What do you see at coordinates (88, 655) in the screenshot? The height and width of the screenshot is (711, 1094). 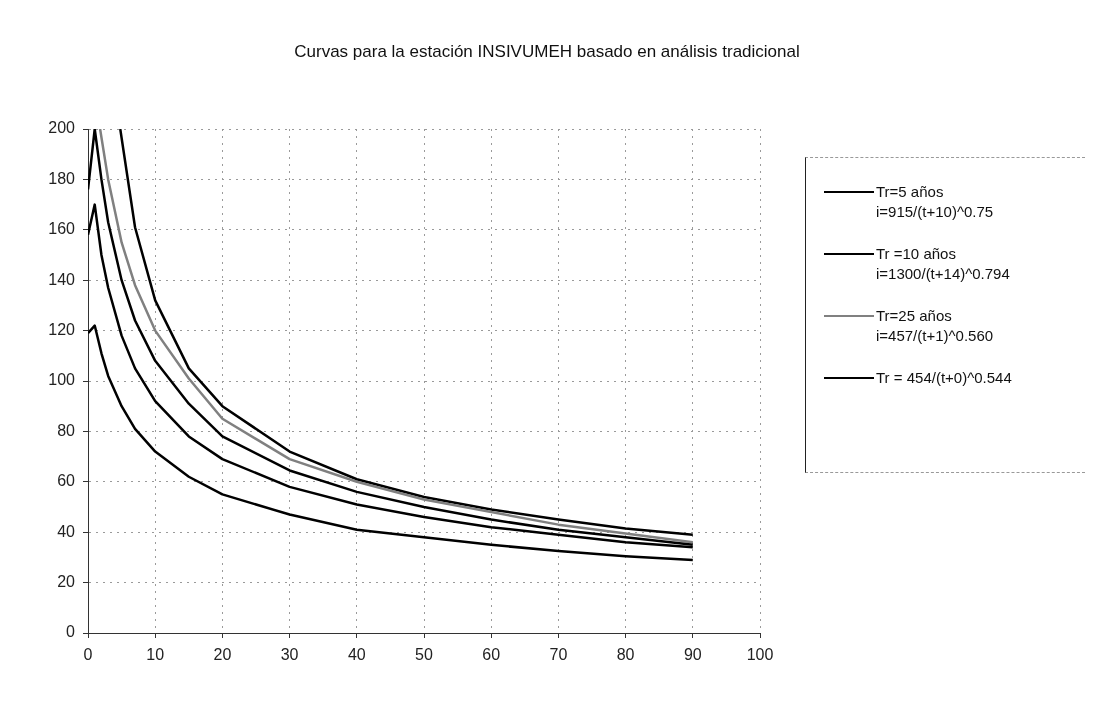 I see `x-tick-label: 0` at bounding box center [88, 655].